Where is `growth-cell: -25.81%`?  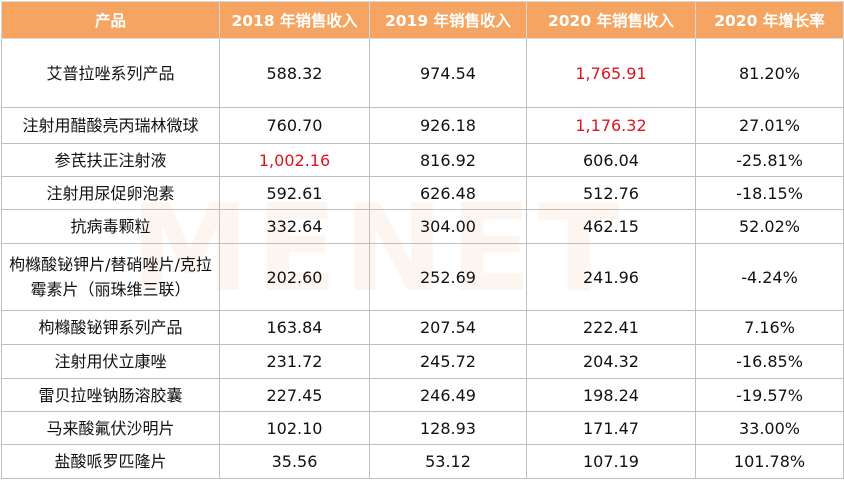
growth-cell: -25.81% is located at coordinates (769, 160).